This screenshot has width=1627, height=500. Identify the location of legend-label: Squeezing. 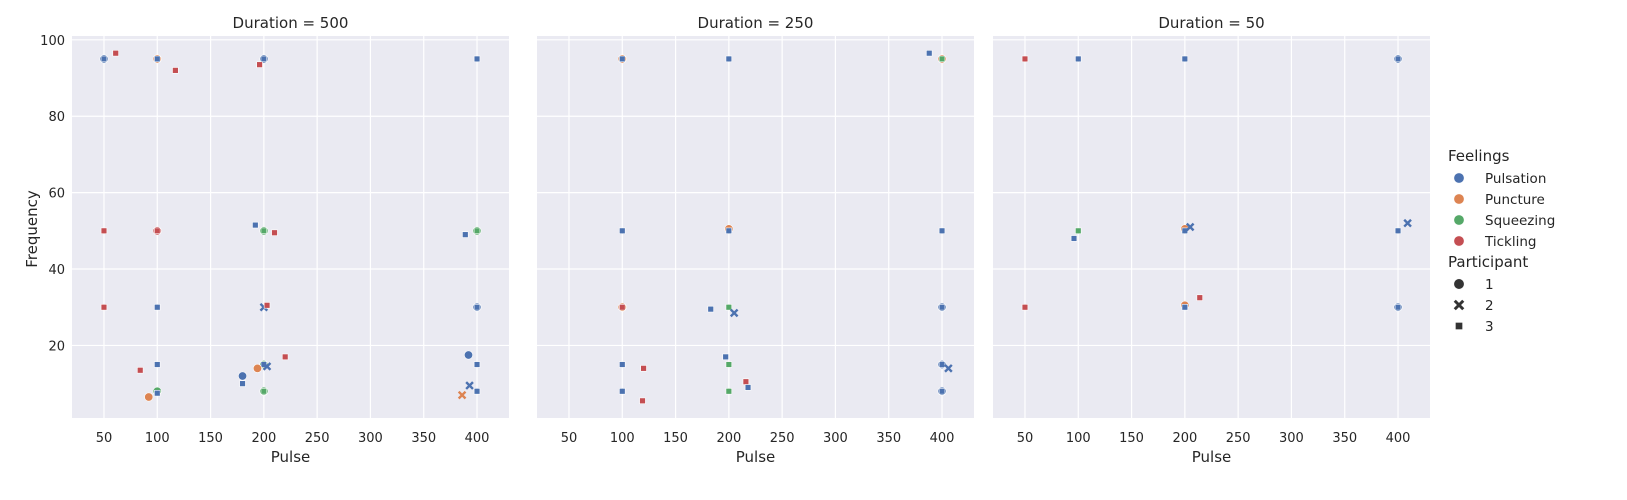
(1520, 221).